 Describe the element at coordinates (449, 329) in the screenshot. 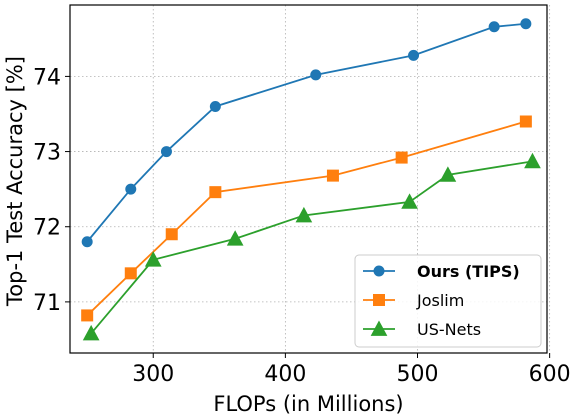

I see `legend-label: US-Nets` at that location.